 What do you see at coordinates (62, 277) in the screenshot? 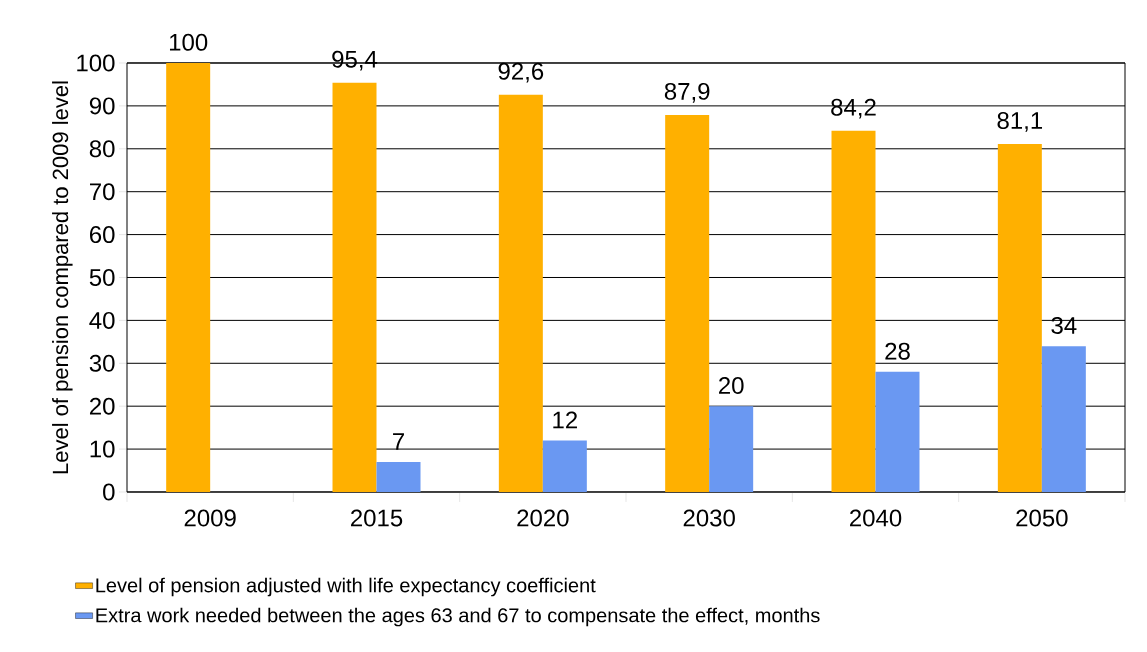
I see `y-axis-title: Level of pension compared to 2009 level` at bounding box center [62, 277].